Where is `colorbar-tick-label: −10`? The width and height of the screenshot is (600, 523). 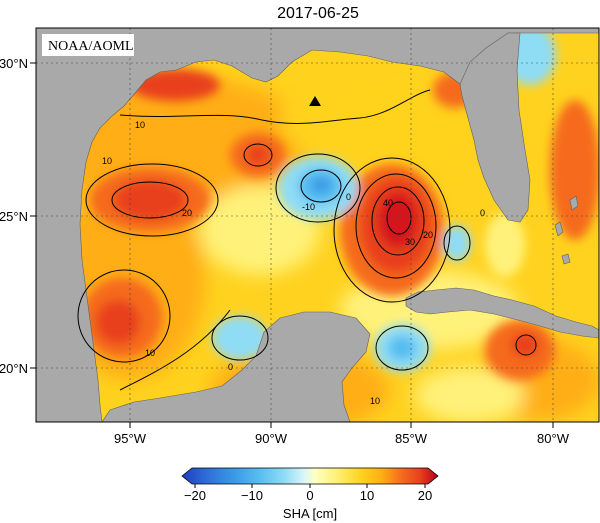 colorbar-tick-label: −10 is located at coordinates (252, 495).